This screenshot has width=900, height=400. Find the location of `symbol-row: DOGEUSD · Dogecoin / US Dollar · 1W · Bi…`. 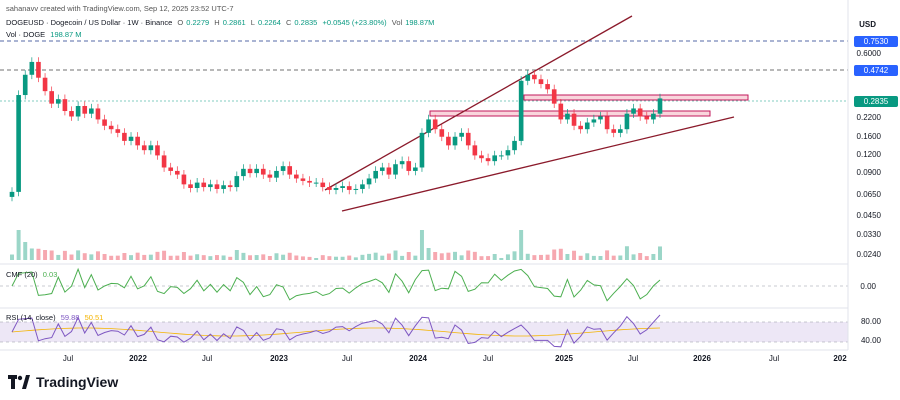

symbol-row: DOGEUSD · Dogecoin / US Dollar · 1W · Bi… is located at coordinates (221, 22).